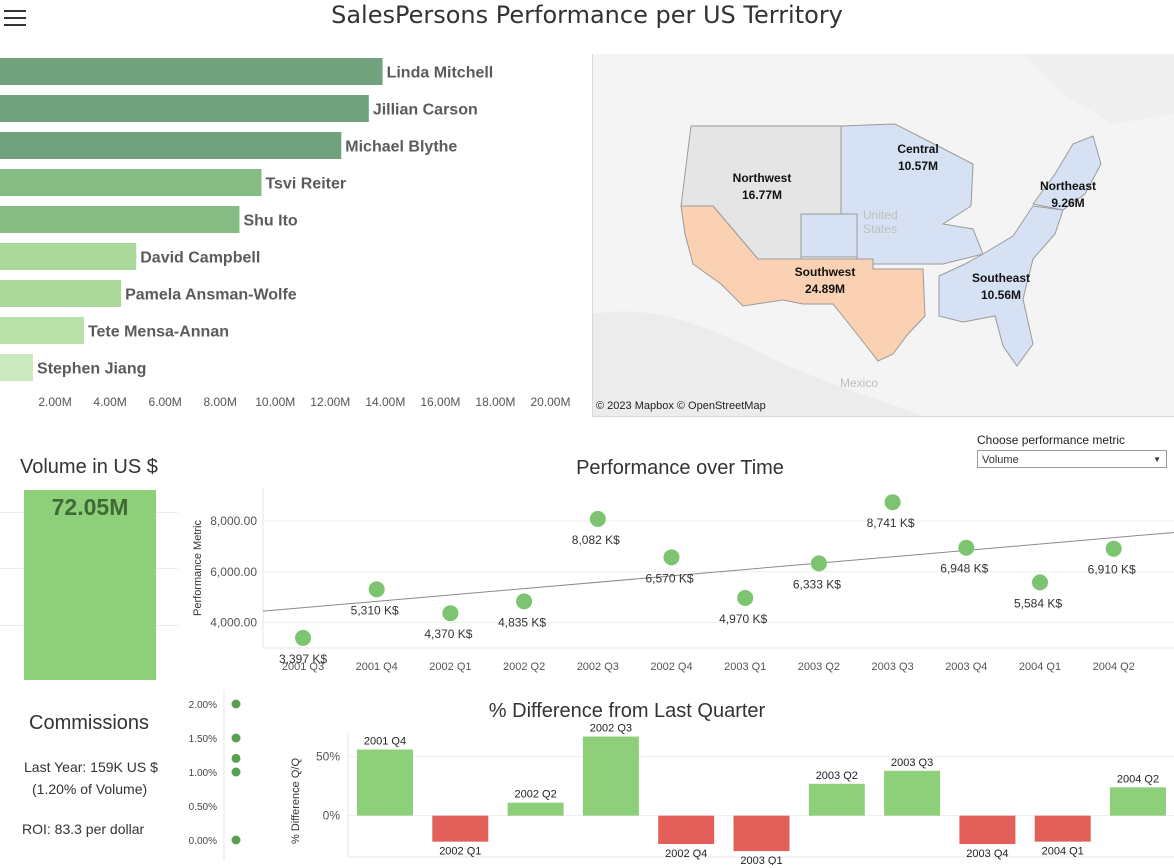  What do you see at coordinates (880, 222) in the screenshot?
I see `country-label-us: United States` at bounding box center [880, 222].